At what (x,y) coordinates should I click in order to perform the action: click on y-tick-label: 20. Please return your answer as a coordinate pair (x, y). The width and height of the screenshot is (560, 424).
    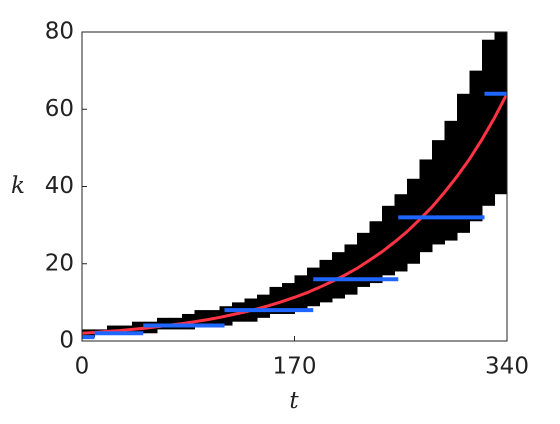
    Looking at the image, I should click on (59, 263).